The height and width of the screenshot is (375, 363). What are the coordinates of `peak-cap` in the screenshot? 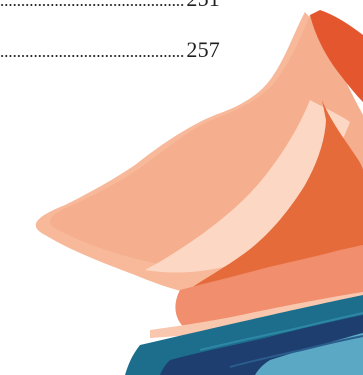 It's located at (336, 56).